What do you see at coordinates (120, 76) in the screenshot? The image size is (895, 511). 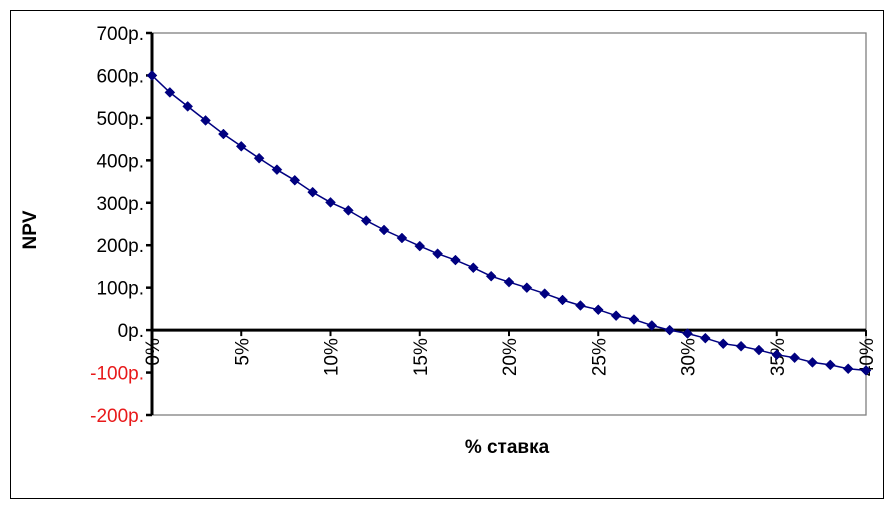 I see `y-tick-label: 600р.` at bounding box center [120, 76].